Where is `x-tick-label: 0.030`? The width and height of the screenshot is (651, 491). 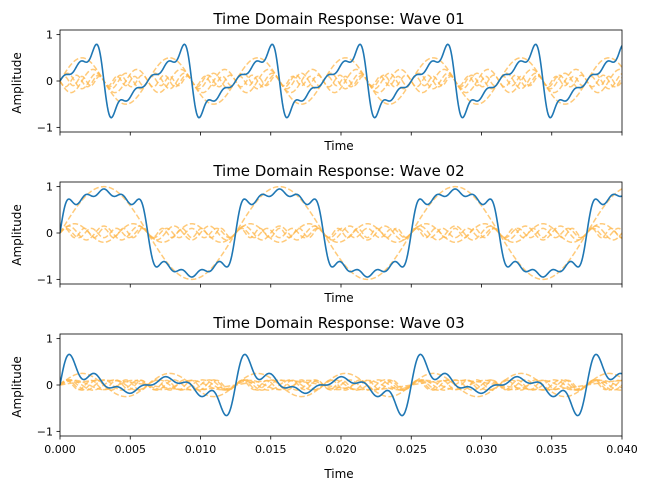
x-tick-label: 0.030 is located at coordinates (482, 449).